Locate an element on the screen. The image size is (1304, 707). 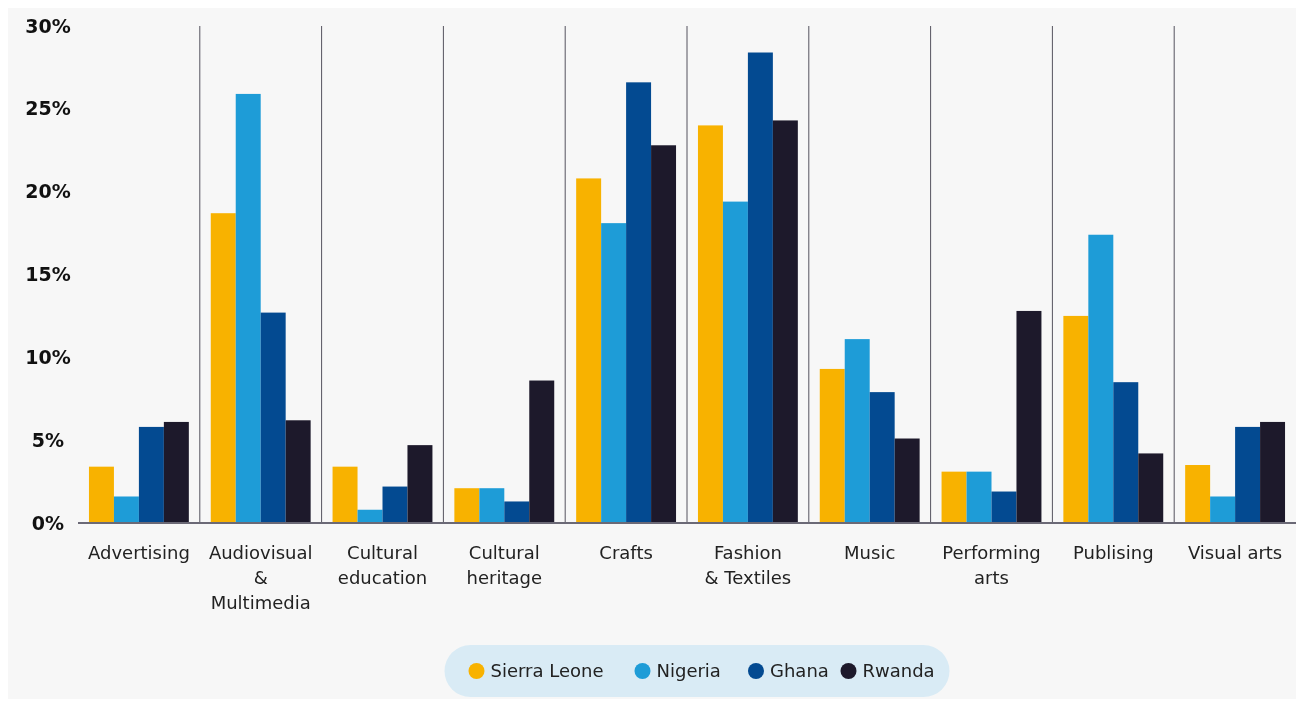
x-tick-label: Crafts is located at coordinates (626, 552).